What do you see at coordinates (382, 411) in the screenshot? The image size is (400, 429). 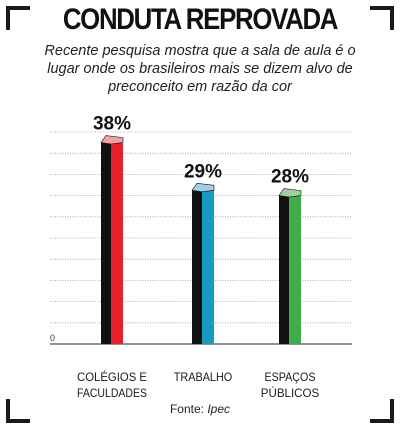 I see `corner-bracket-bottom-right` at bounding box center [382, 411].